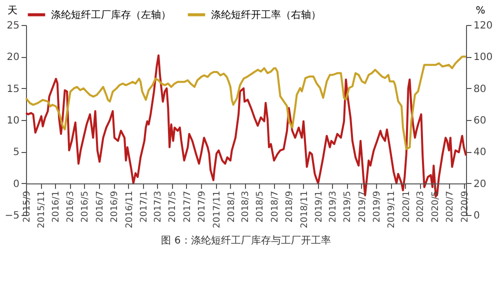  I want to click on x-tick-label: 2017/9, so click(203, 206).